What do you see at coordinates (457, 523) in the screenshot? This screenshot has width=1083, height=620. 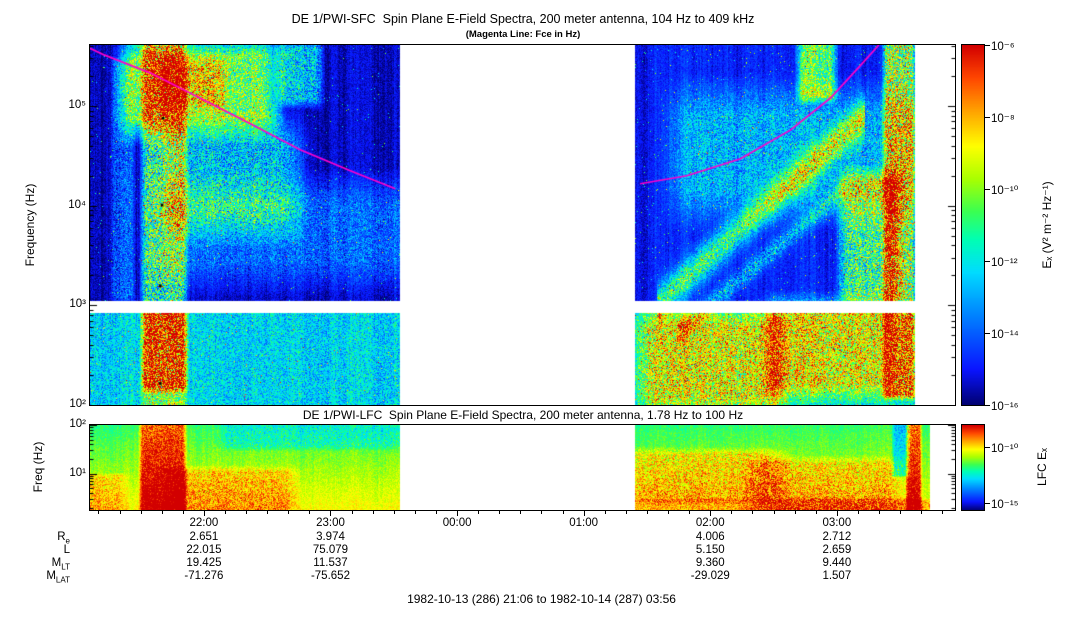 I see `x-tick-label: 00:00` at bounding box center [457, 523].